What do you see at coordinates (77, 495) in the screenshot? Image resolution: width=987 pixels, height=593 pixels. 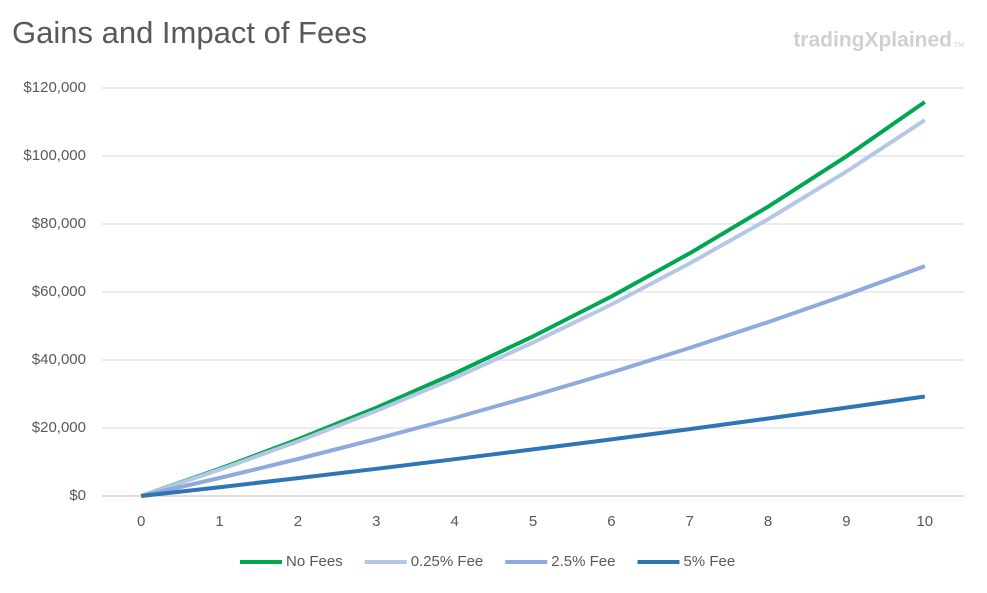 I see `y-tick-label: $0` at bounding box center [77, 495].